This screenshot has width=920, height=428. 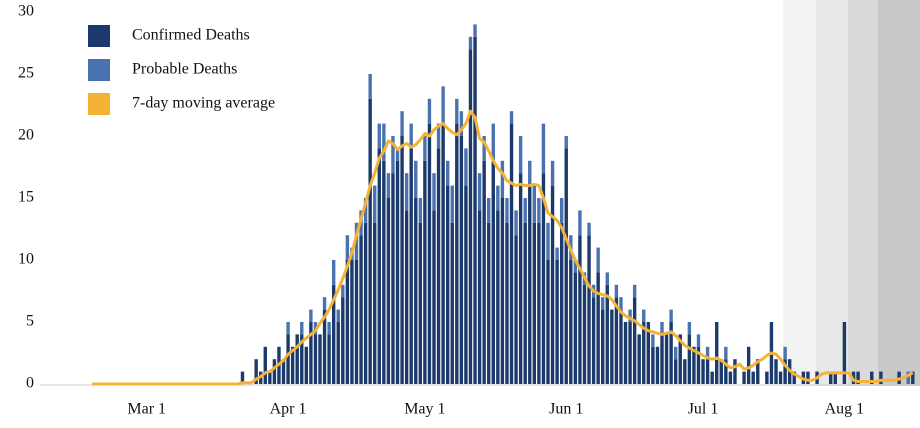 I want to click on legend-swatch, so click(x=99, y=36).